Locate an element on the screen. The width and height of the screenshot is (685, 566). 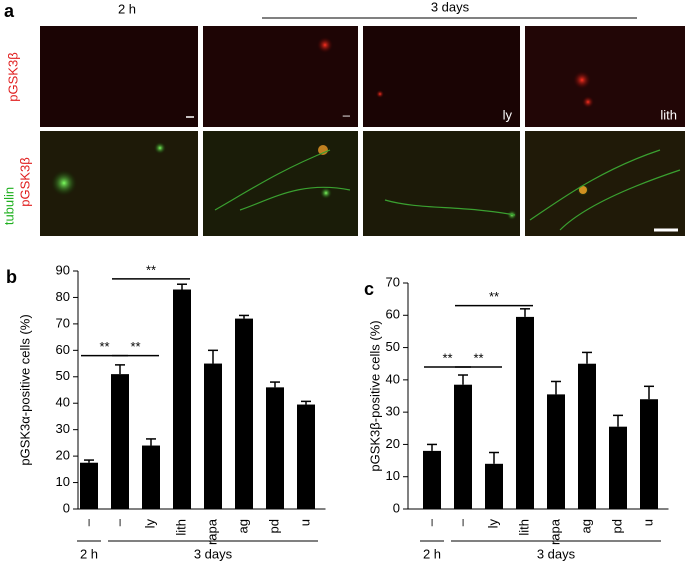
neurite is located at coordinates (447, 190).